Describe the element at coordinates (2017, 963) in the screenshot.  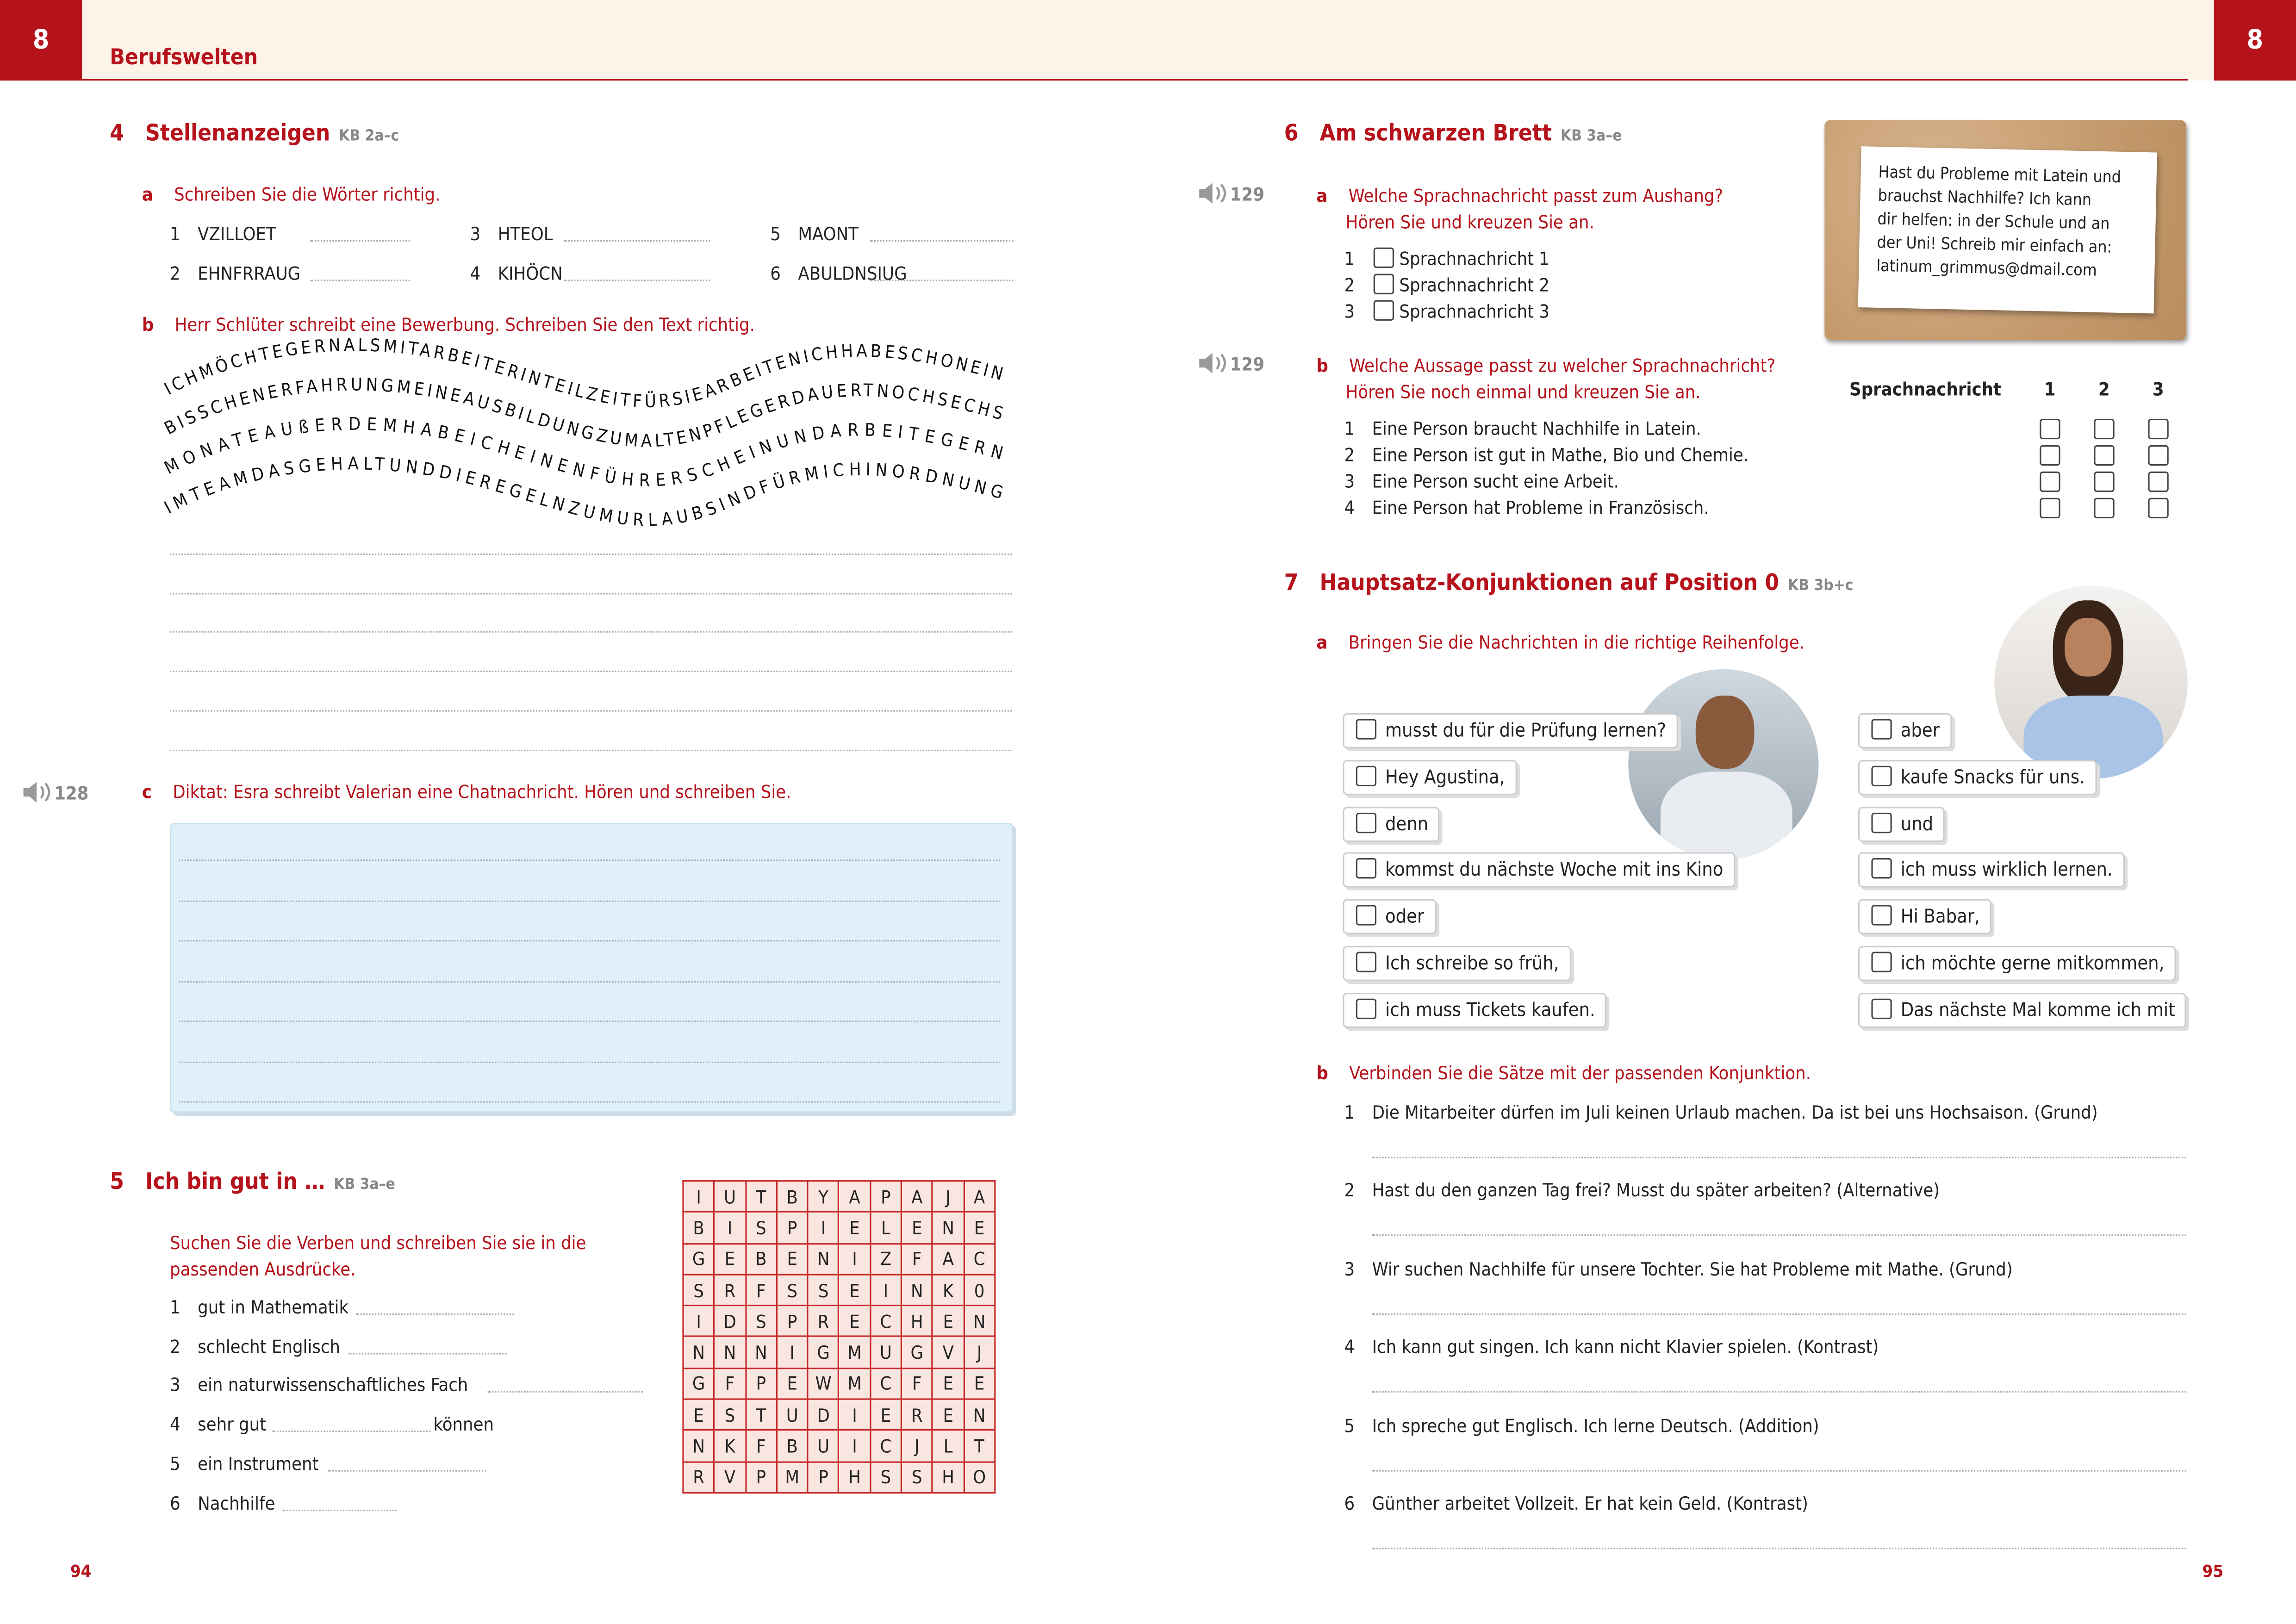
I see `sentence-fragment-card: ich möchte gerne mitkommen,` at that location.